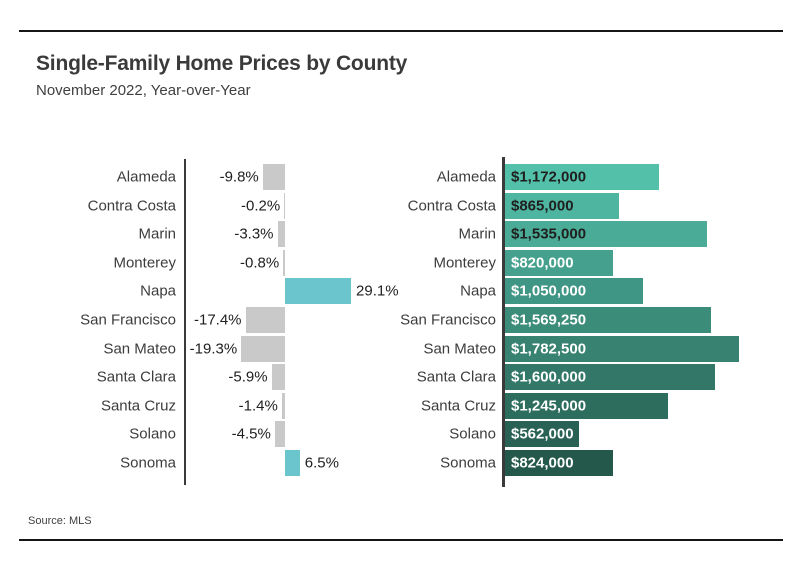 The image size is (801, 575). Describe the element at coordinates (131, 206) in the screenshot. I see `county-label-pct: Contra Costa` at that location.